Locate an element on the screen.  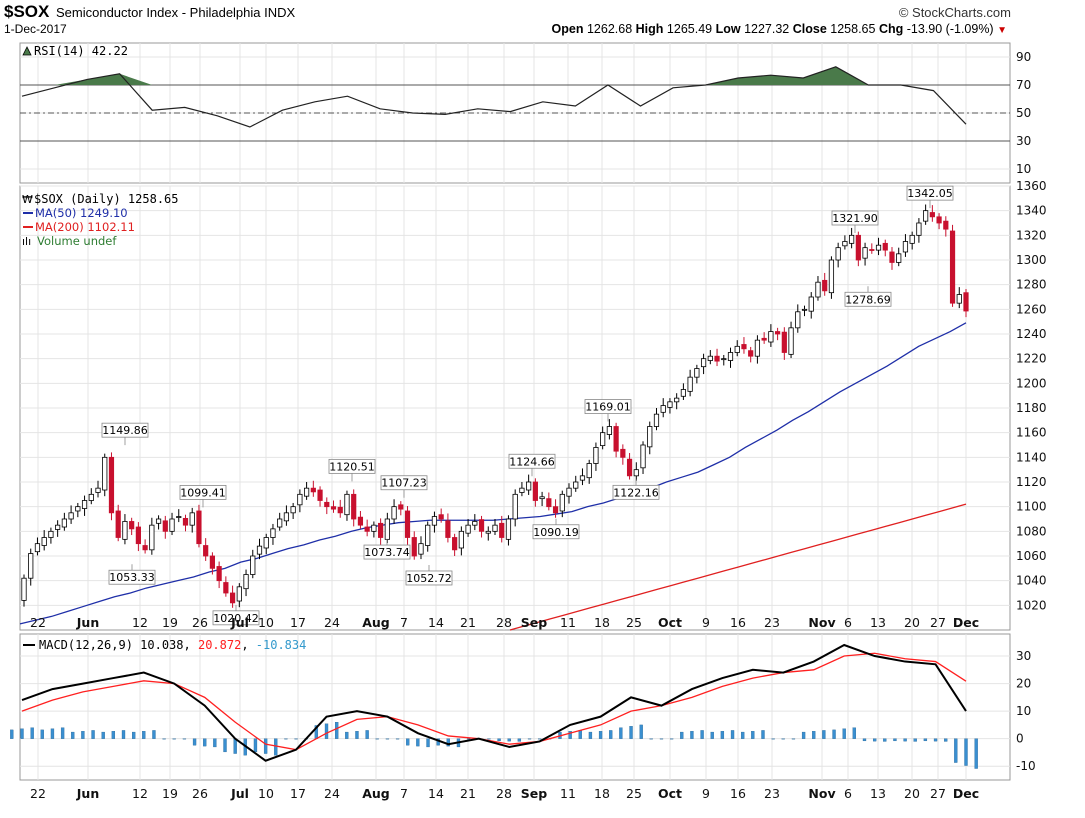
annotation-label: 1107.23 is located at coordinates (404, 483).